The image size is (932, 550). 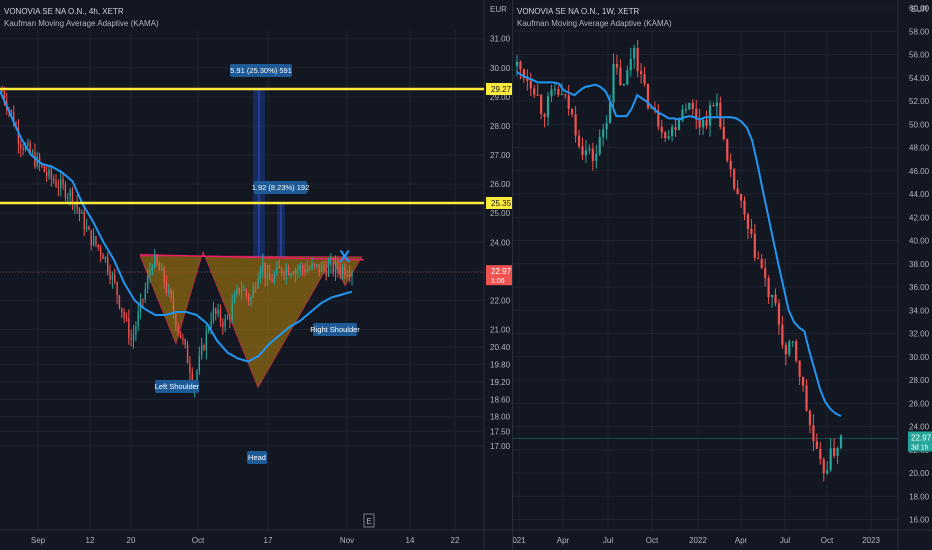 I want to click on price-tick-label: 54.00, so click(x=919, y=78).